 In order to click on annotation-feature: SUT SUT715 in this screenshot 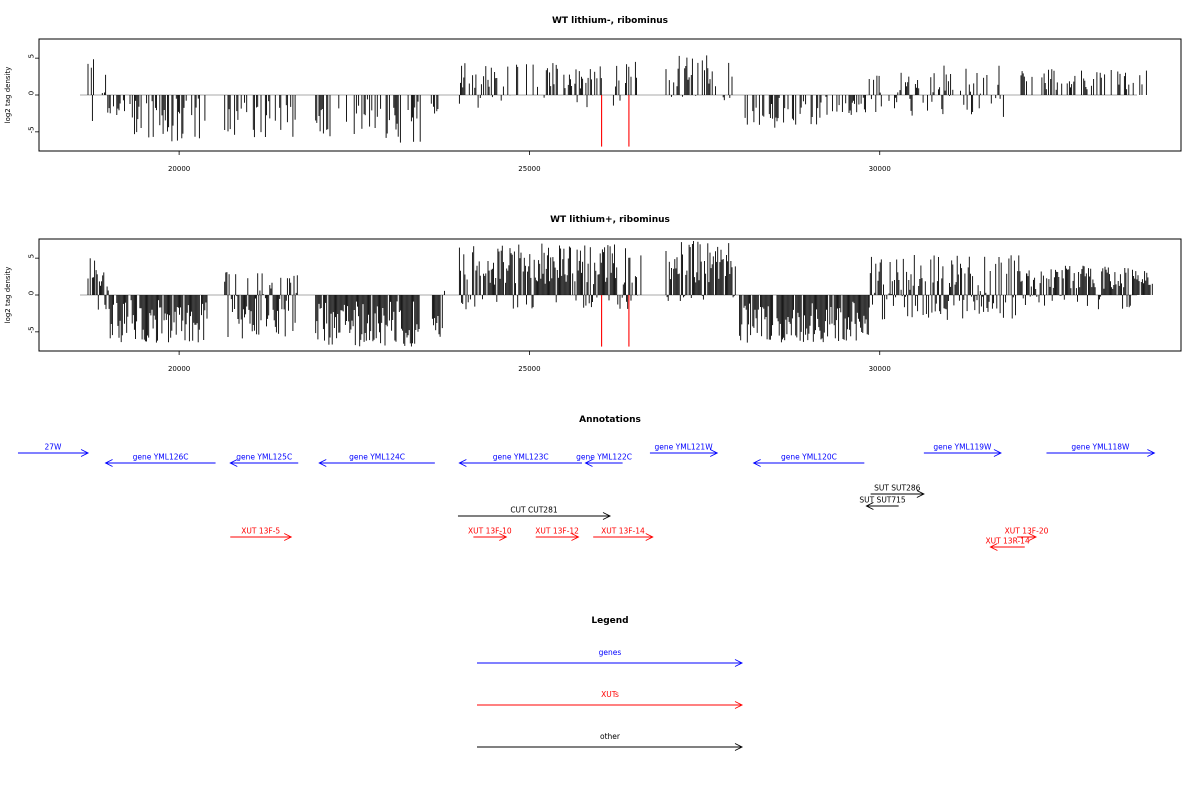, I will do `click(882, 503)`.